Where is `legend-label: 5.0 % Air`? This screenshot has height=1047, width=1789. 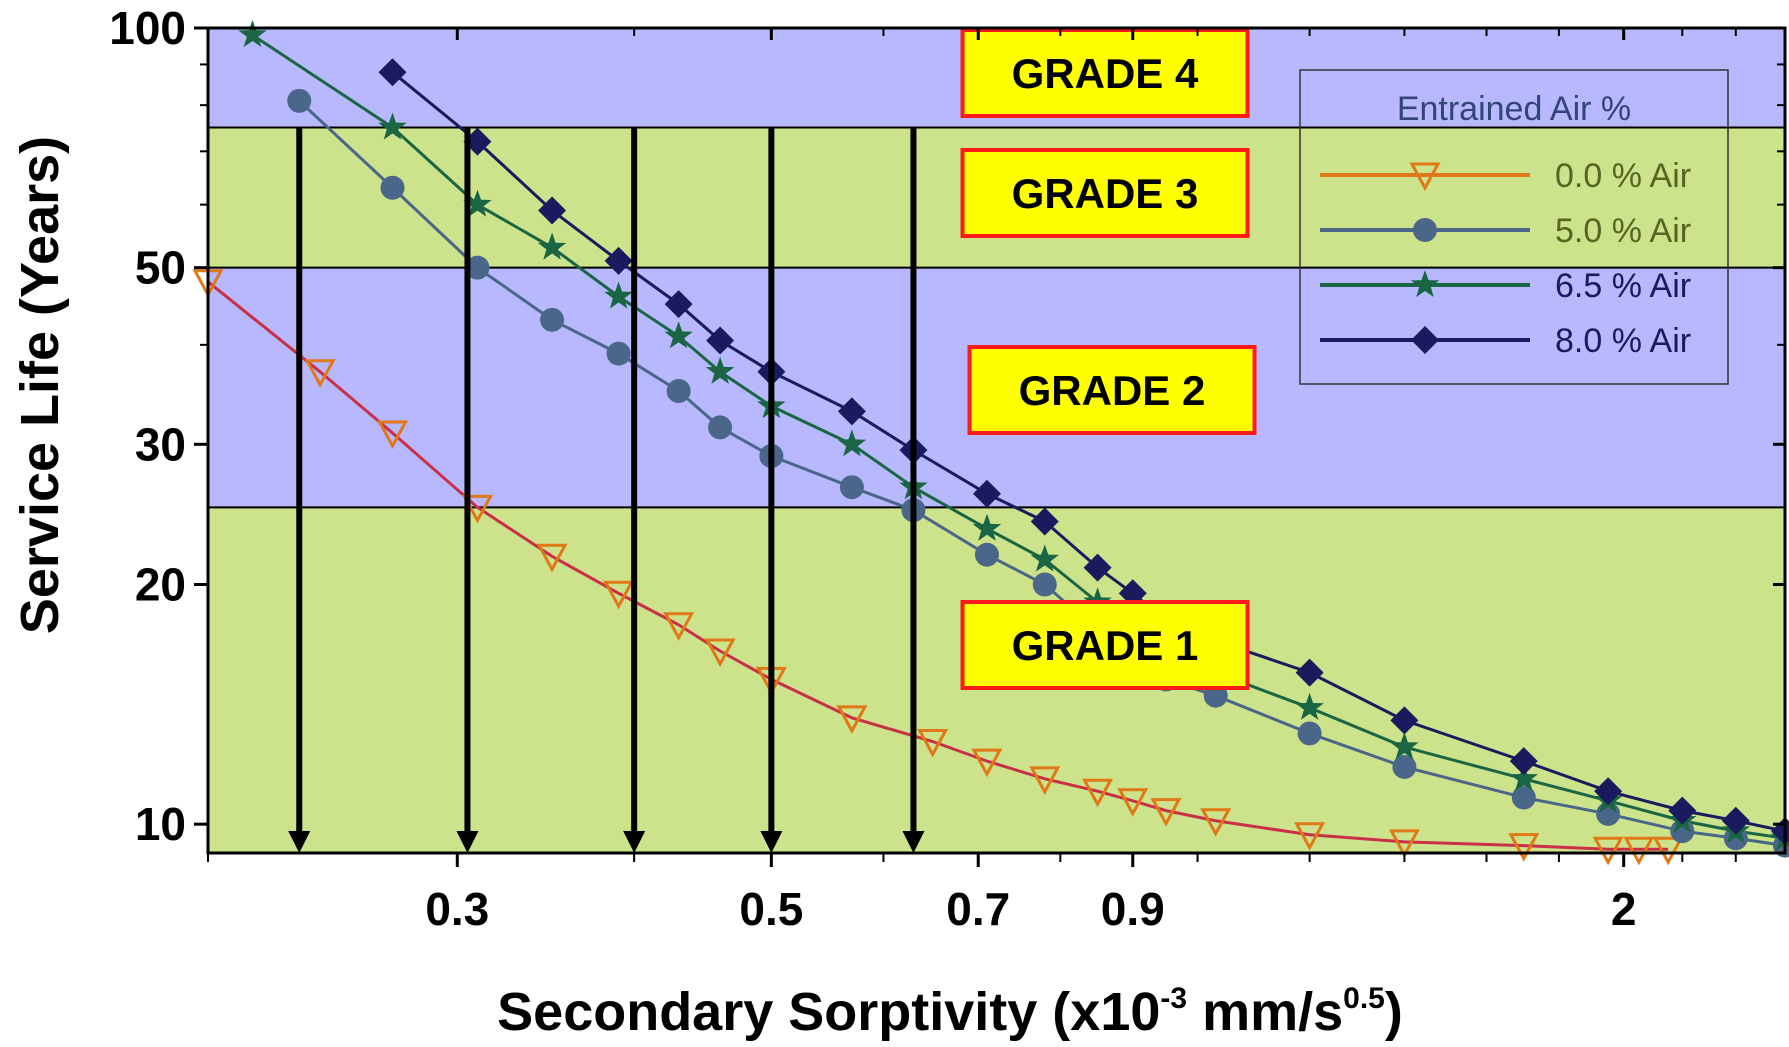 legend-label: 5.0 % Air is located at coordinates (1623, 231).